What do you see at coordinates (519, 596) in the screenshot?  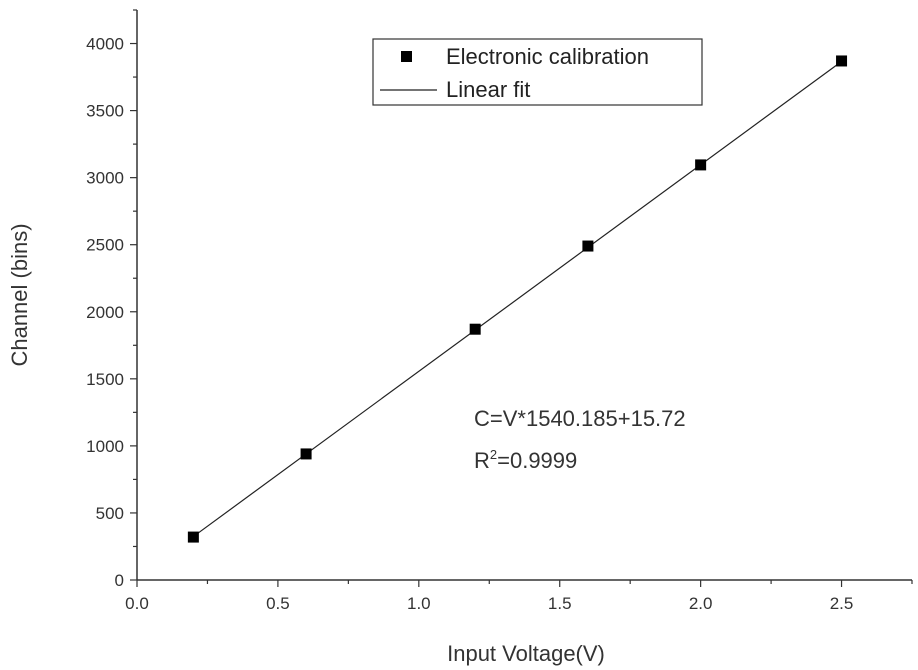 I see `x-ticks: 0.0 0.5 1.0 1.5 2.0 2.5` at bounding box center [519, 596].